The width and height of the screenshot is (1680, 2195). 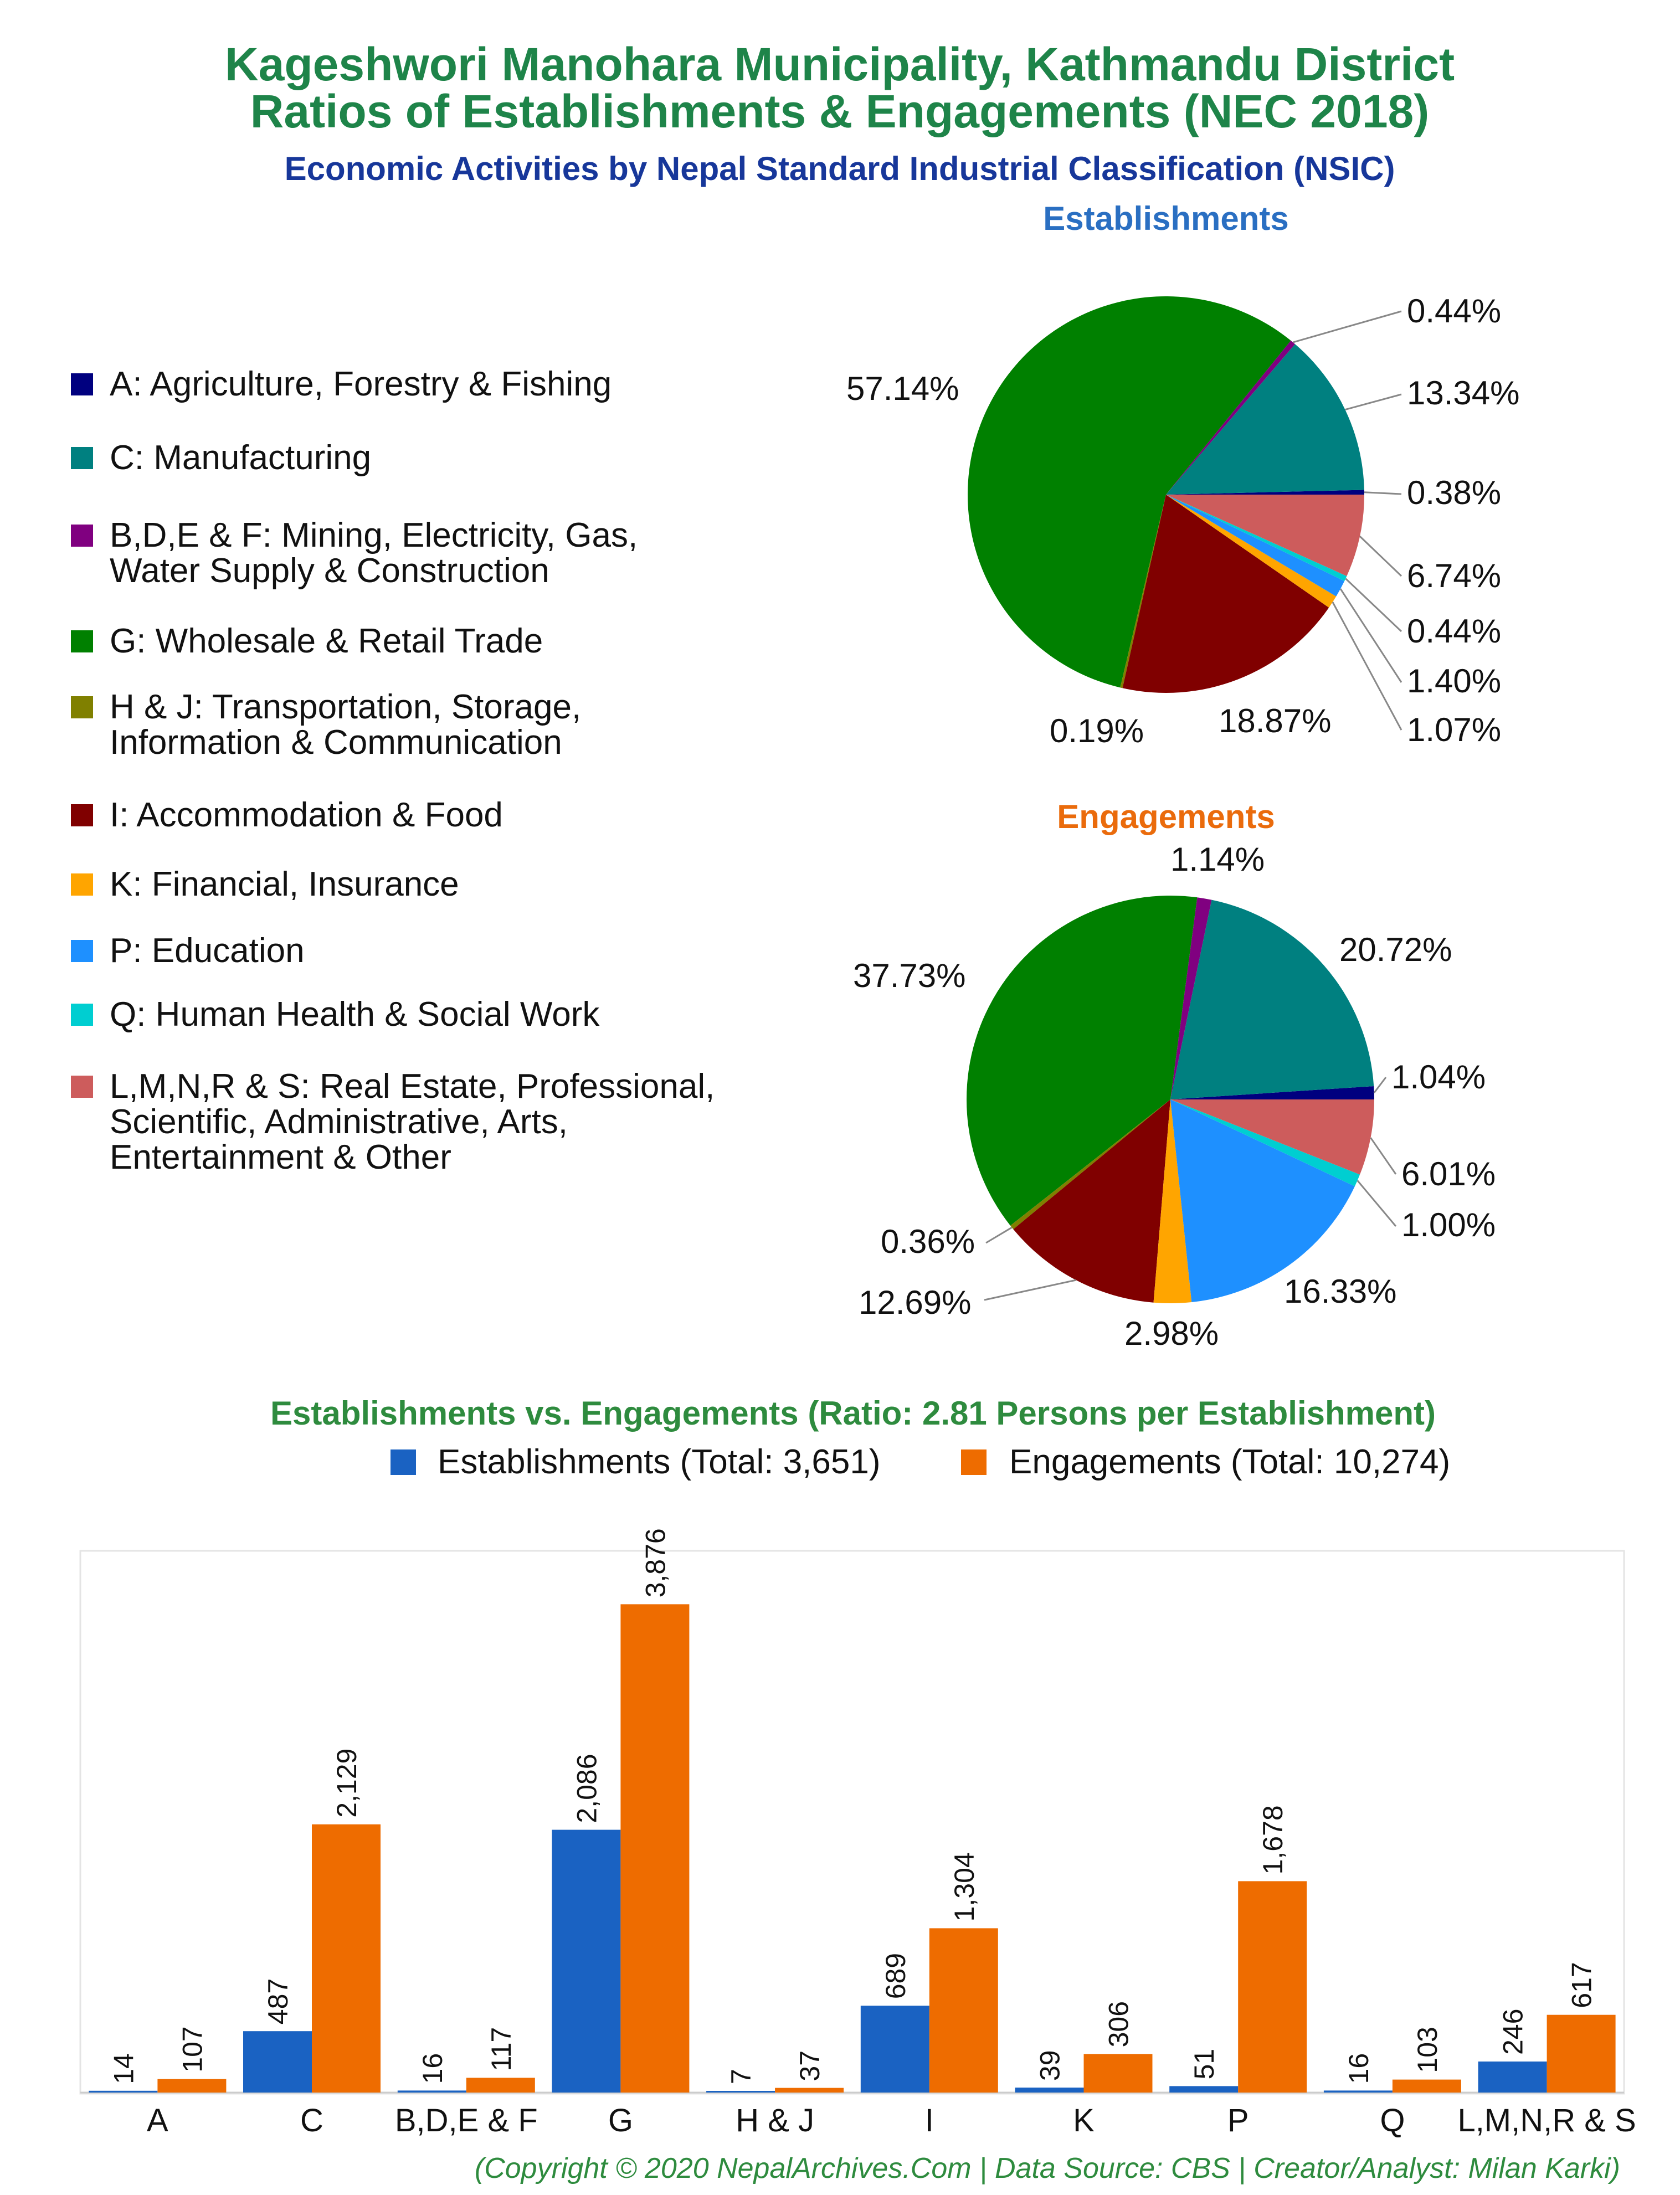 I want to click on pie-slice-label: 0.38%, so click(x=1454, y=492).